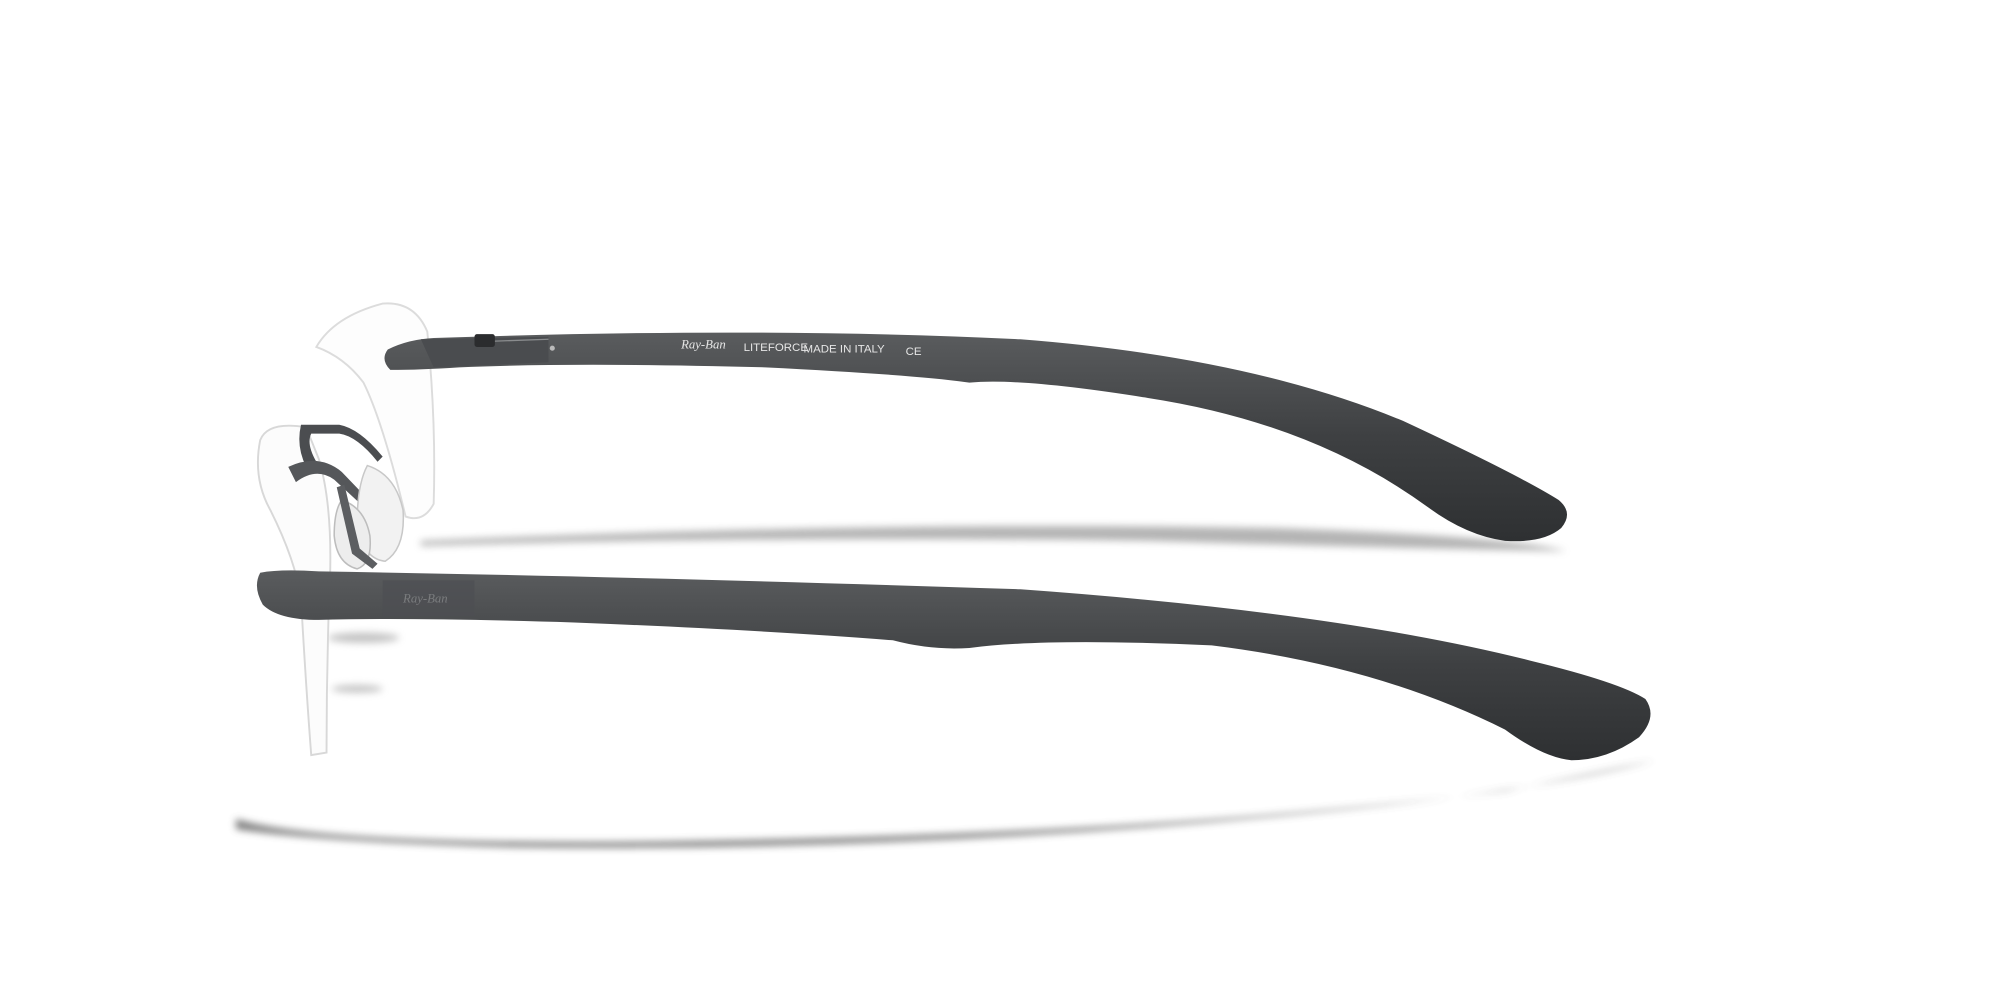 The width and height of the screenshot is (2000, 1000). Describe the element at coordinates (330, 485) in the screenshot. I see `bridge` at that location.